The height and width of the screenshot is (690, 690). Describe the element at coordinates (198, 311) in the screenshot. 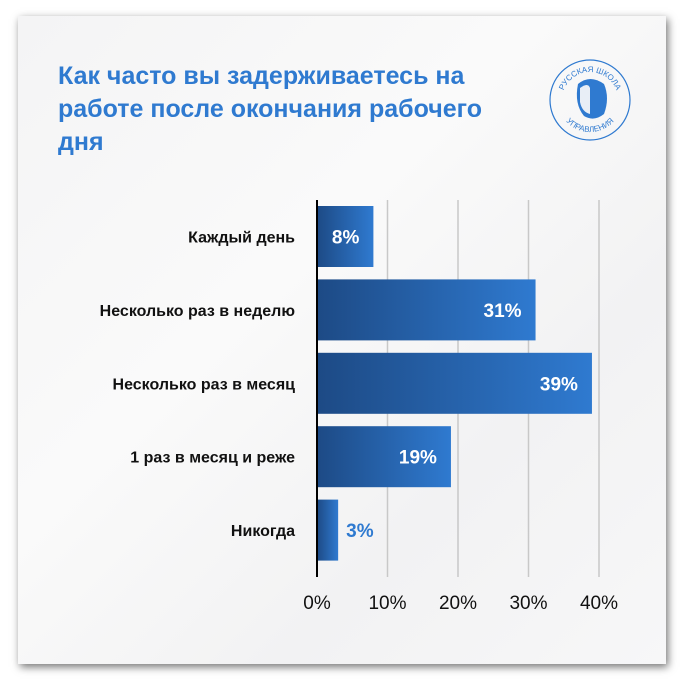

I see `category-label: Несколько раз в неделю` at that location.